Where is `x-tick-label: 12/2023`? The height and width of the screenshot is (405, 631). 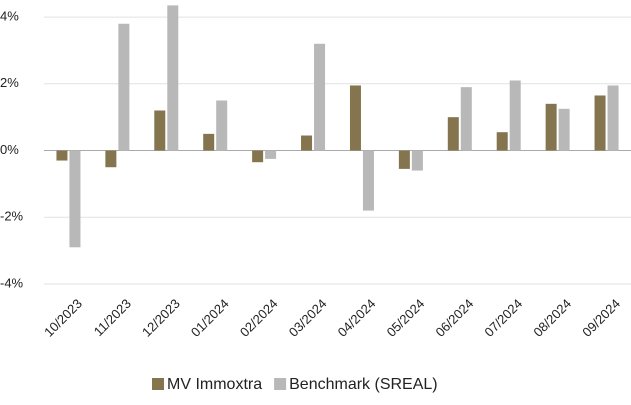 x-tick-label: 12/2023 is located at coordinates (161, 318).